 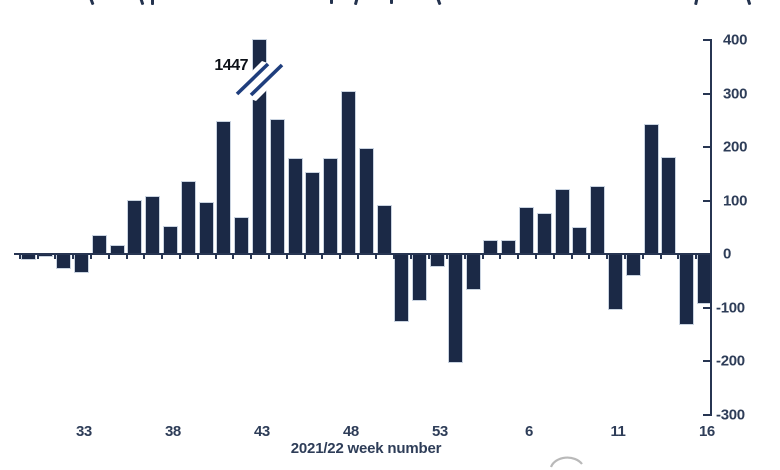 What do you see at coordinates (231, 65) in the screenshot?
I see `bar-value-annotation: 1447` at bounding box center [231, 65].